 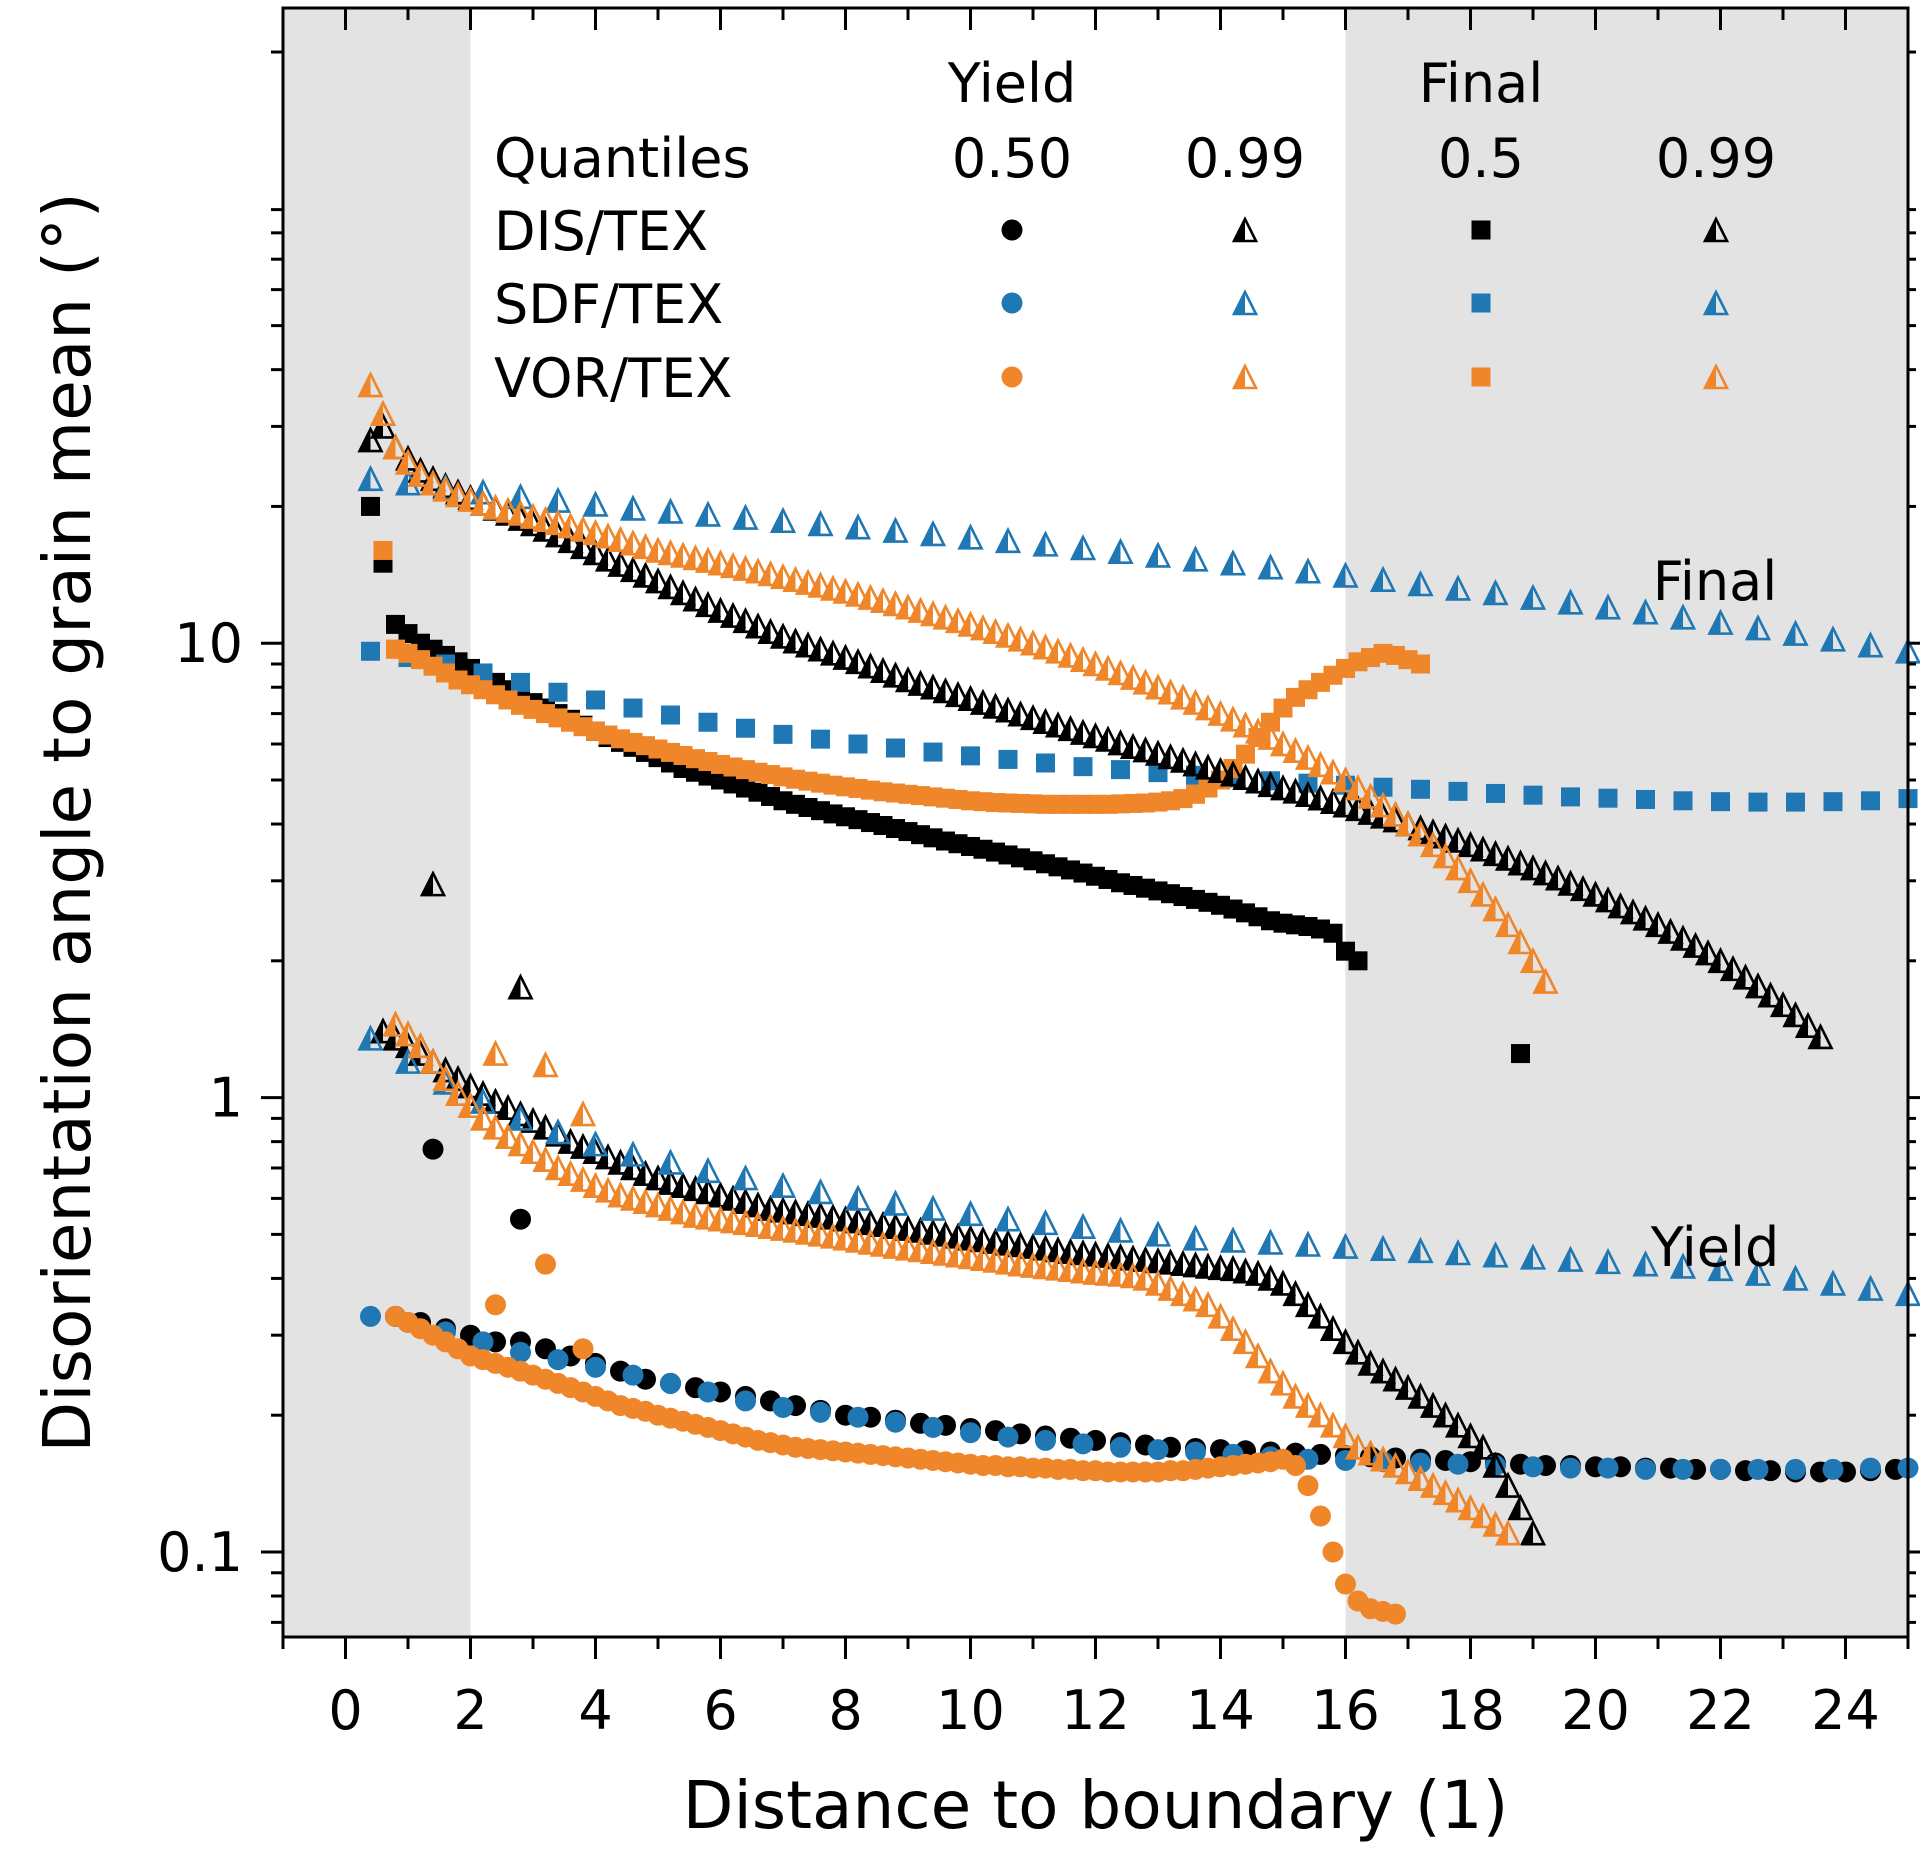 I want to click on y-tick-label: 1, so click(x=226, y=1098).